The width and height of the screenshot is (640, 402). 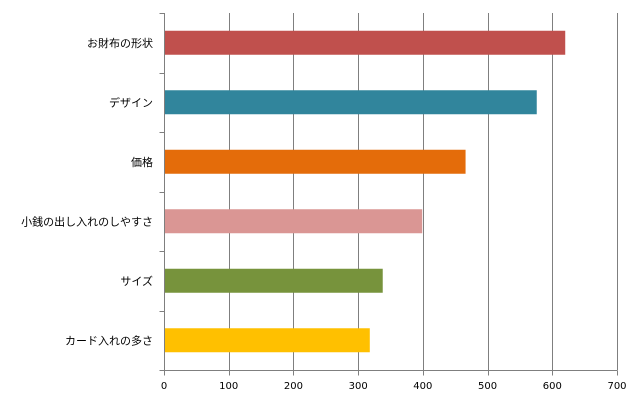 I want to click on x-tick-label: 200, so click(x=293, y=386).